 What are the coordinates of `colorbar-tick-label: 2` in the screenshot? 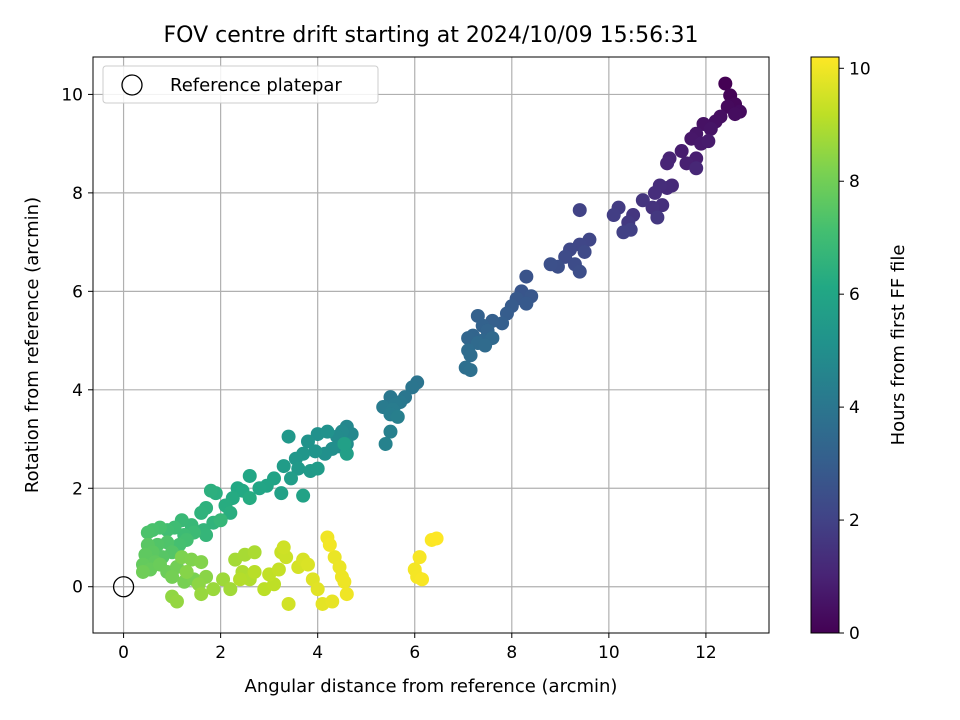 It's located at (854, 521).